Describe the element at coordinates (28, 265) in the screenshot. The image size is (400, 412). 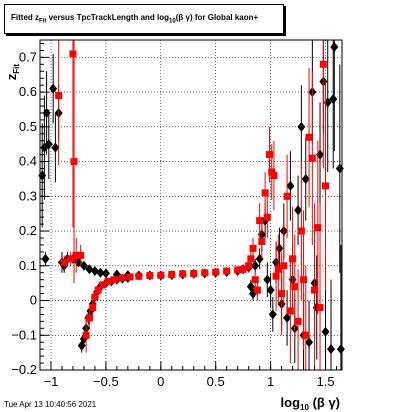
I see `y-tick-label: 0.1` at that location.